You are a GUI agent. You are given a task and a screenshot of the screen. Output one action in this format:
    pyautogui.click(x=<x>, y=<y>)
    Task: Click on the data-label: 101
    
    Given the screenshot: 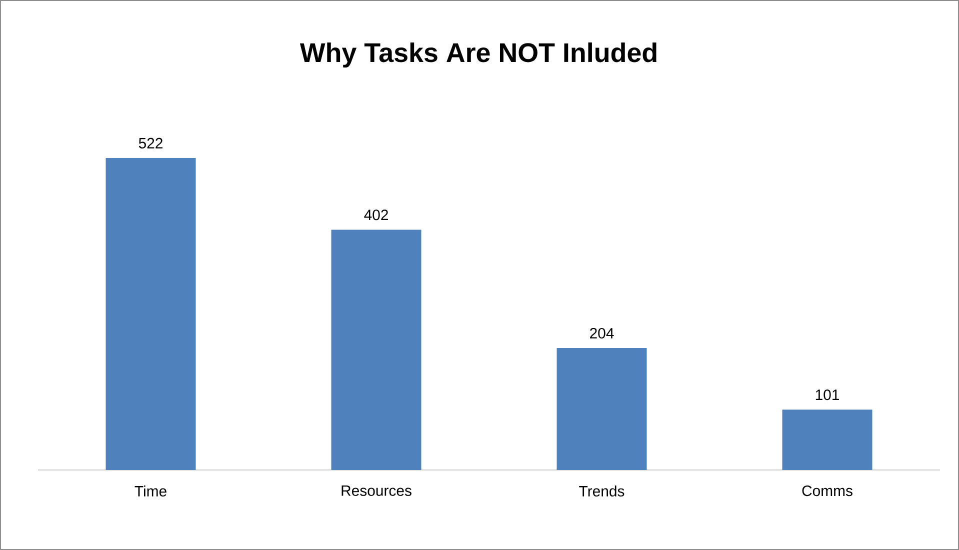 What is the action you would take?
    pyautogui.click(x=827, y=395)
    